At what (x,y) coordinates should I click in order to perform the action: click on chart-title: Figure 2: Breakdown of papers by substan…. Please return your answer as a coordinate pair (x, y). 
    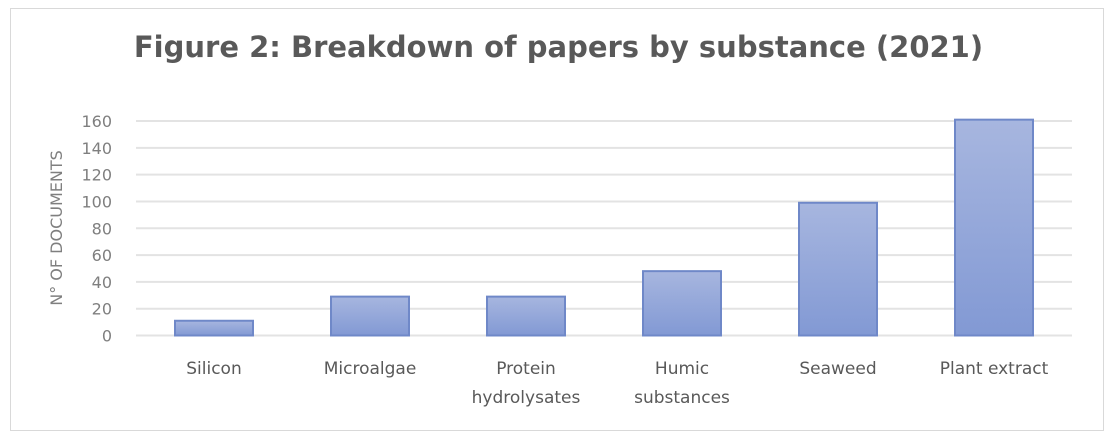
    Looking at the image, I should click on (558, 47).